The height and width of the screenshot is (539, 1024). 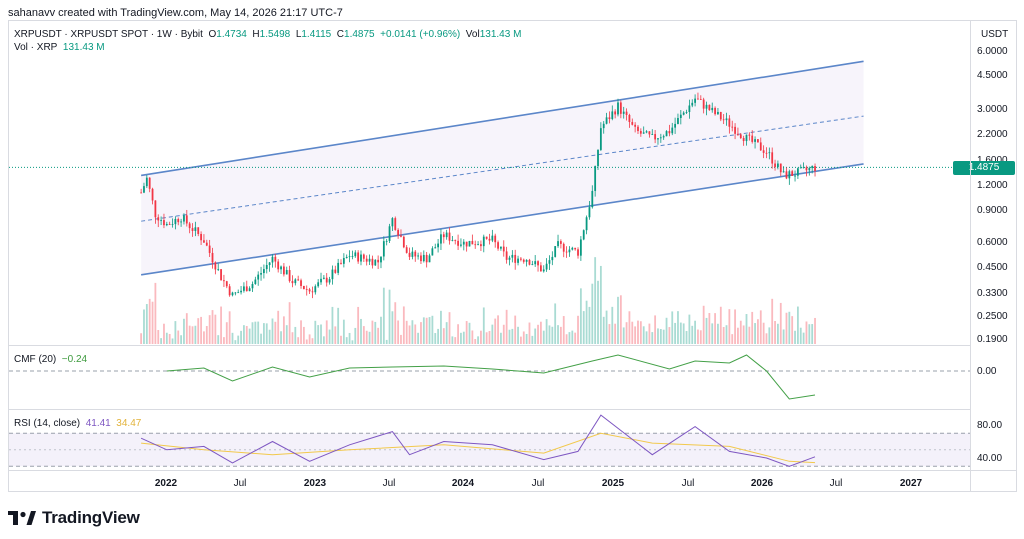 What do you see at coordinates (489, 377) in the screenshot?
I see `cmf-pane` at bounding box center [489, 377].